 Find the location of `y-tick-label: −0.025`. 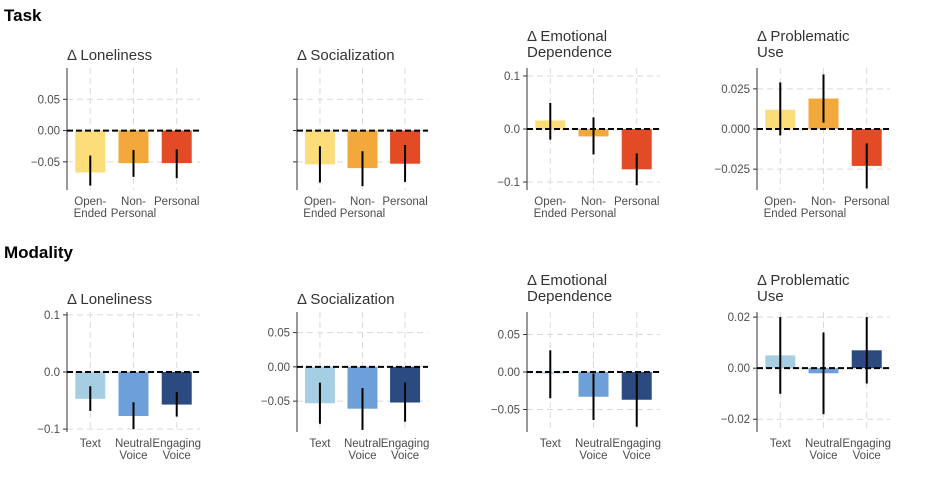

y-tick-label: −0.025 is located at coordinates (733, 170).